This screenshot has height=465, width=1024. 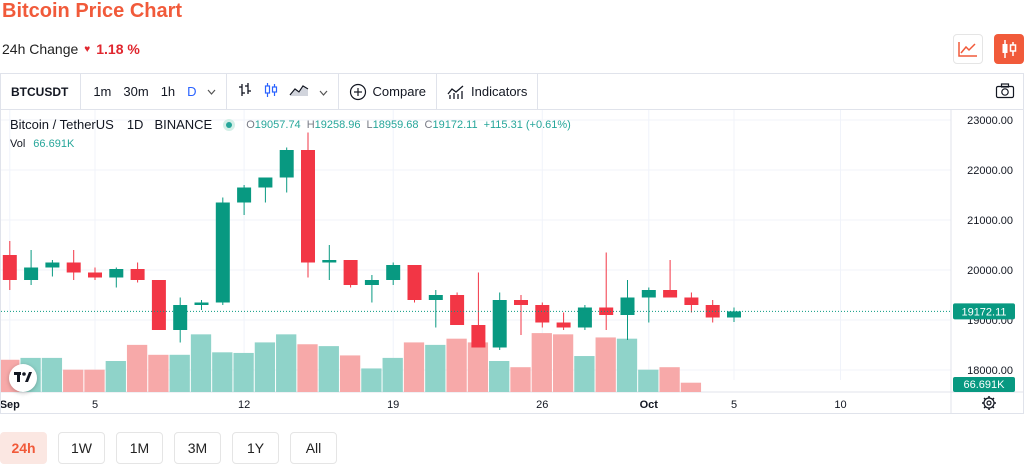 What do you see at coordinates (23, 378) in the screenshot?
I see `tradingview-logo` at bounding box center [23, 378].